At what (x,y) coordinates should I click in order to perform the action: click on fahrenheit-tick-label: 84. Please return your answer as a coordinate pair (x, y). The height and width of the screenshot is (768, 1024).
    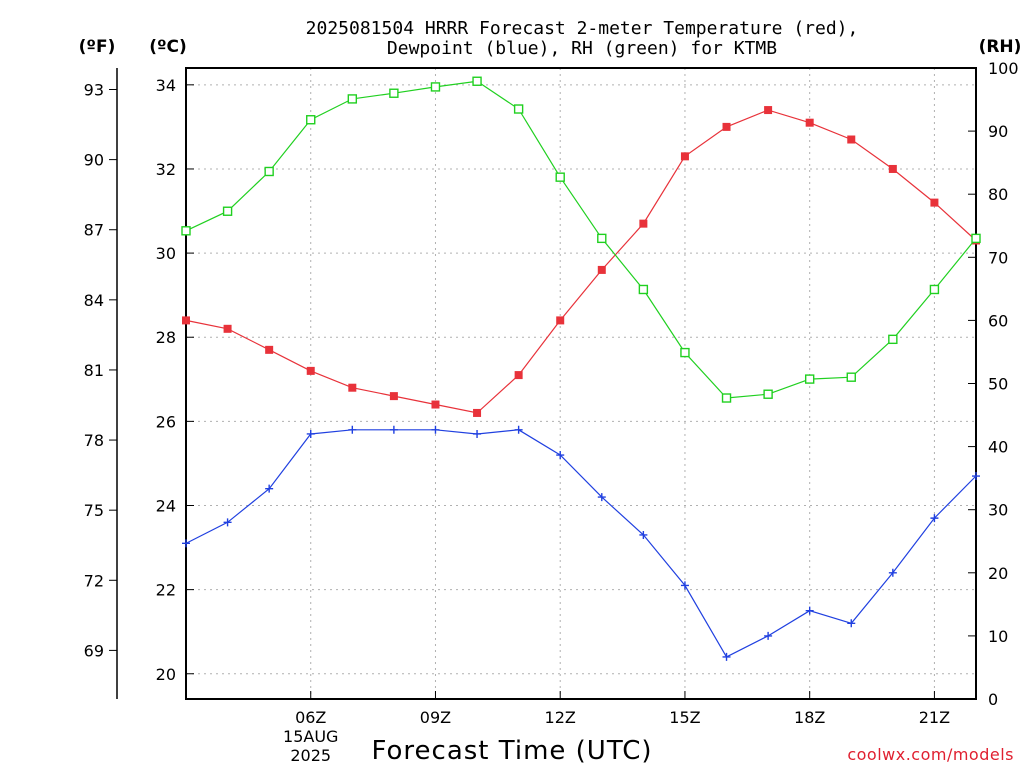
    Looking at the image, I should click on (94, 300).